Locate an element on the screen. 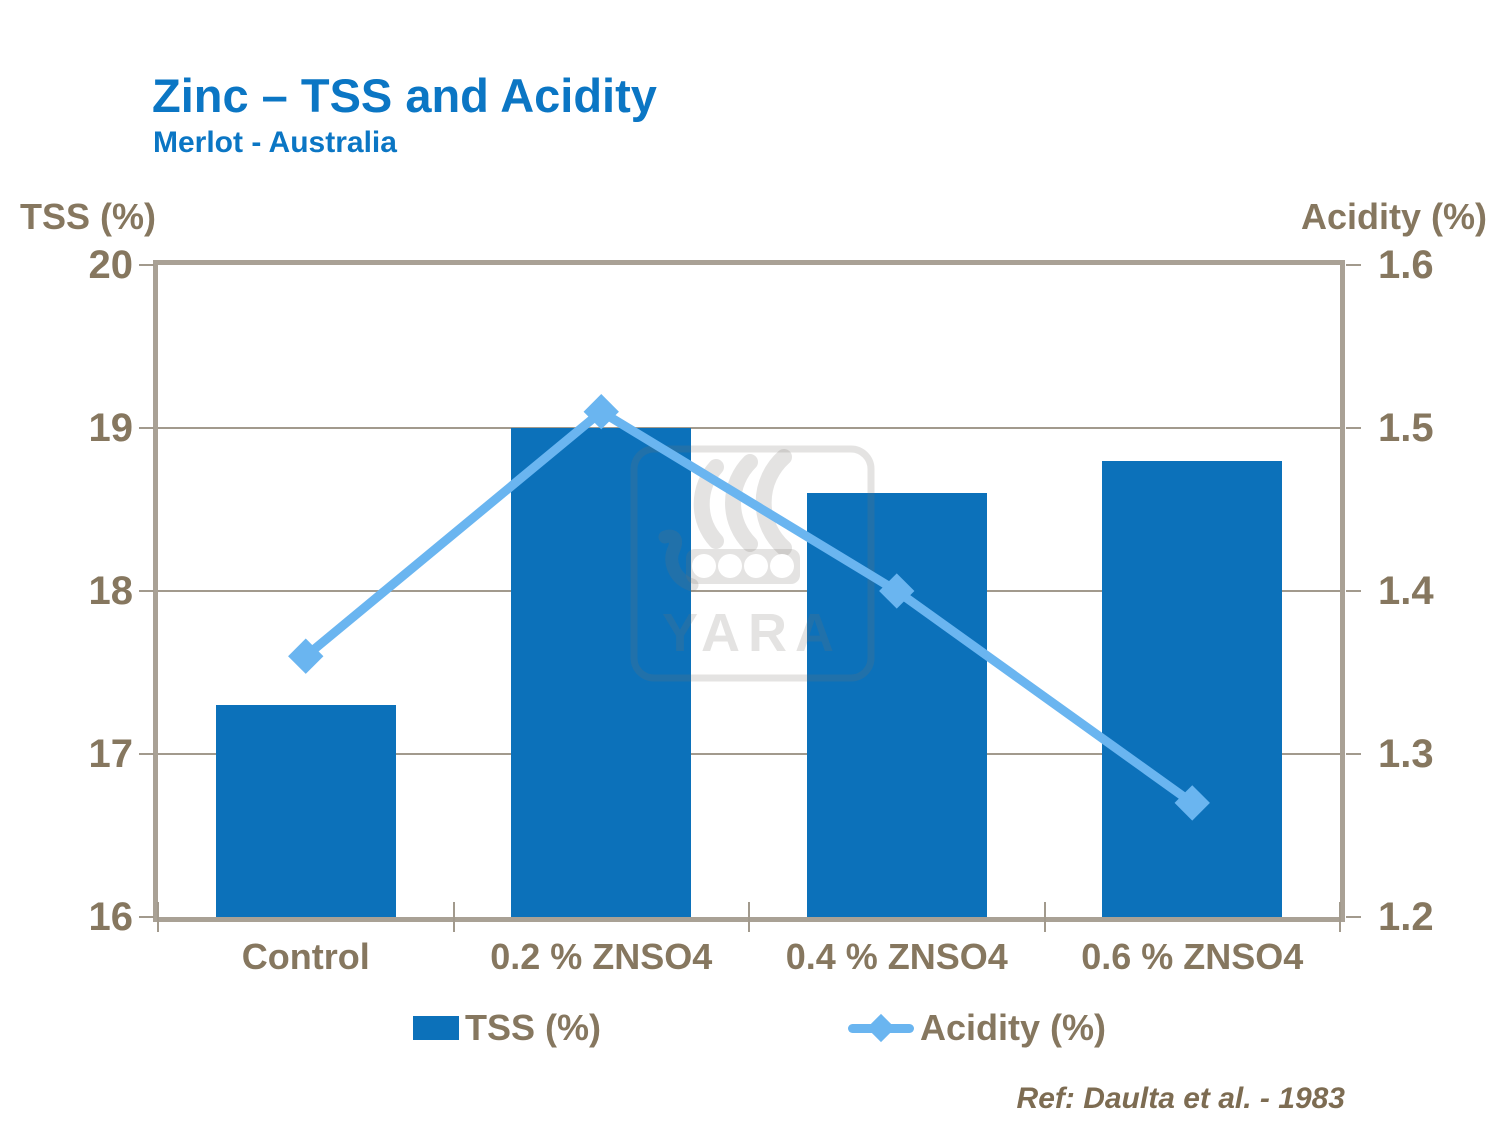  category-label-2: 0.2 % ZNSO4 is located at coordinates (601, 956).